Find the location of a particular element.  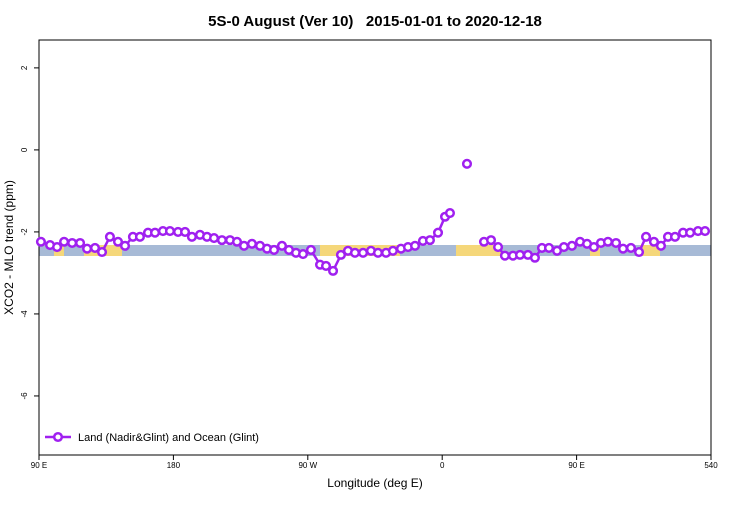

legend-label: Land (Nadir&Glint) and Ocean (Glint) is located at coordinates (168, 438).